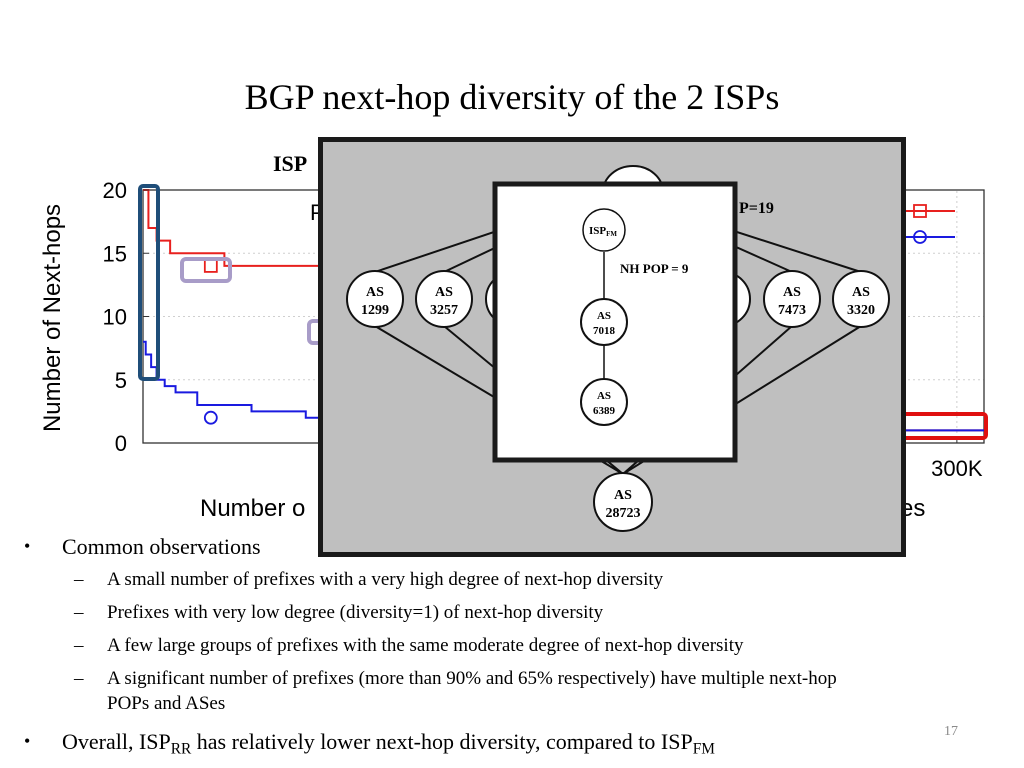 This screenshot has width=1024, height=768. I want to click on overall-text-a: Overall, ISP, so click(116, 741).